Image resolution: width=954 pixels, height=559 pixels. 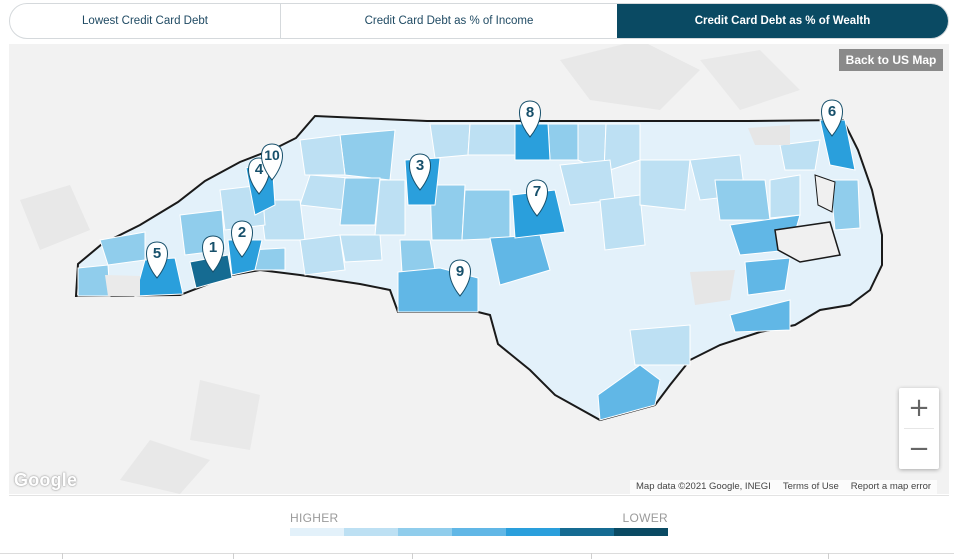 What do you see at coordinates (782, 21) in the screenshot?
I see `tab-debt-percent-wealth: Credit Card Debt as % of Wealth` at bounding box center [782, 21].